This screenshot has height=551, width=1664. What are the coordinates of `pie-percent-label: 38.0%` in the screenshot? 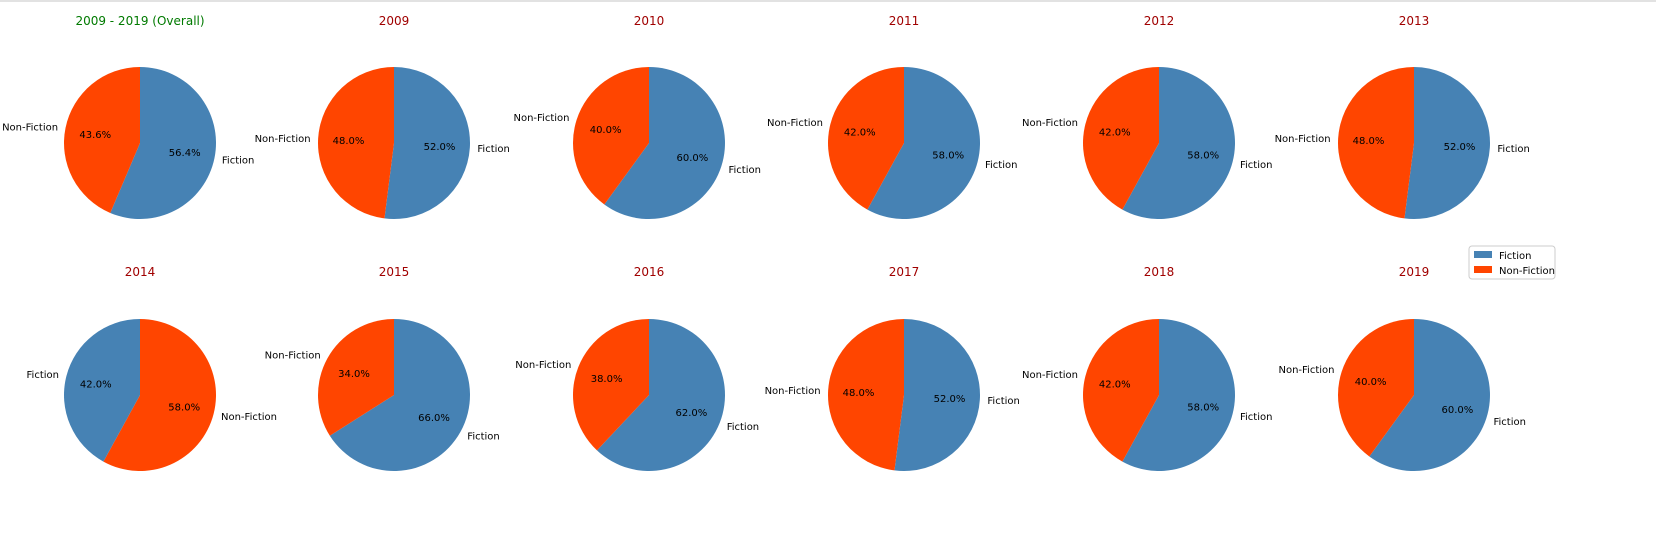 It's located at (607, 379).